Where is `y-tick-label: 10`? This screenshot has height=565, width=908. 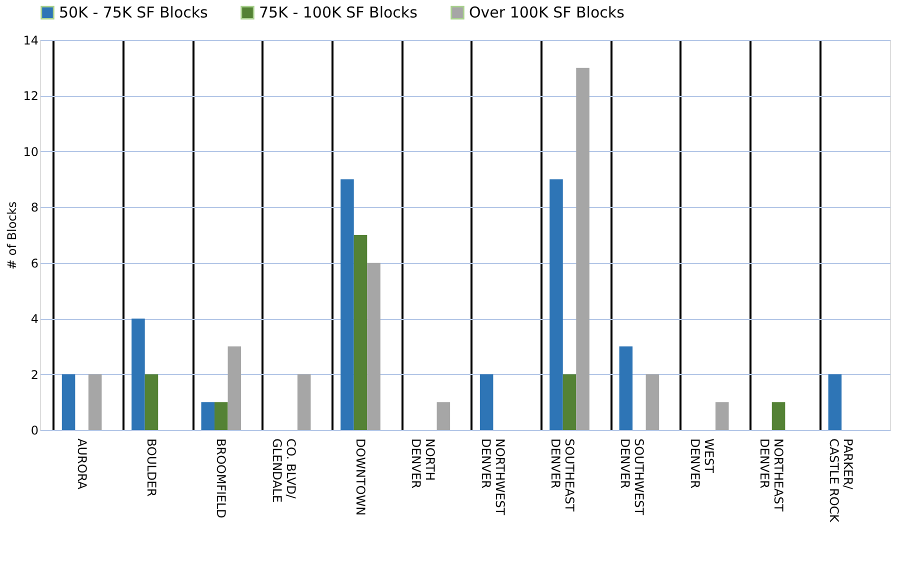
y-tick-label: 10 is located at coordinates (30, 151).